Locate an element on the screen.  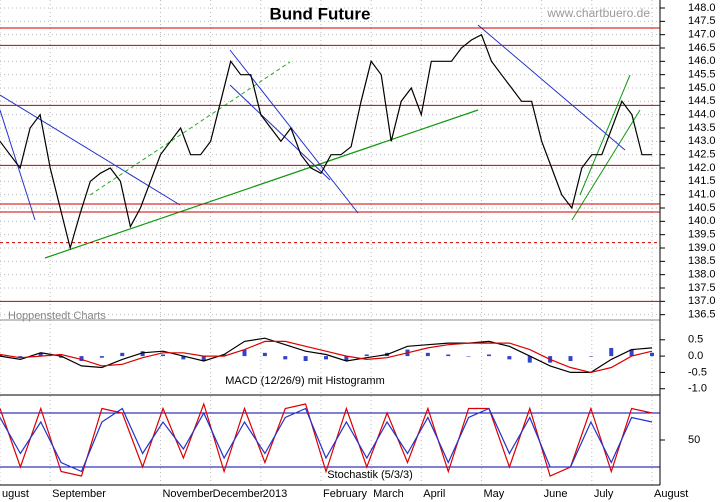
y-tick-label: 146.0 is located at coordinates (702, 61).